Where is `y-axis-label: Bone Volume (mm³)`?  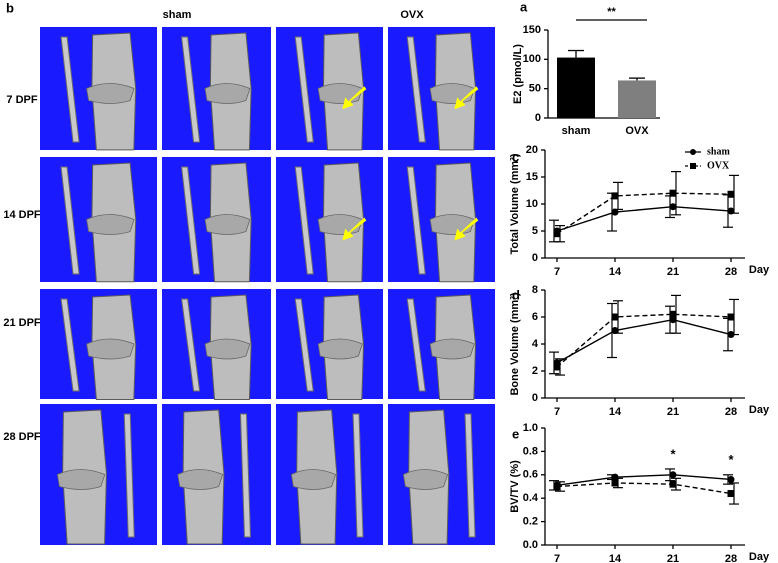 y-axis-label: Bone Volume (mm³) is located at coordinates (515, 343).